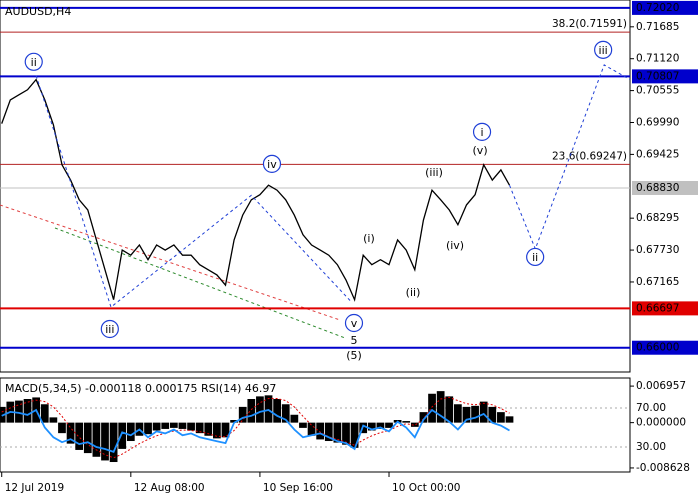  I want to click on wave-label: (iii), so click(434, 172).